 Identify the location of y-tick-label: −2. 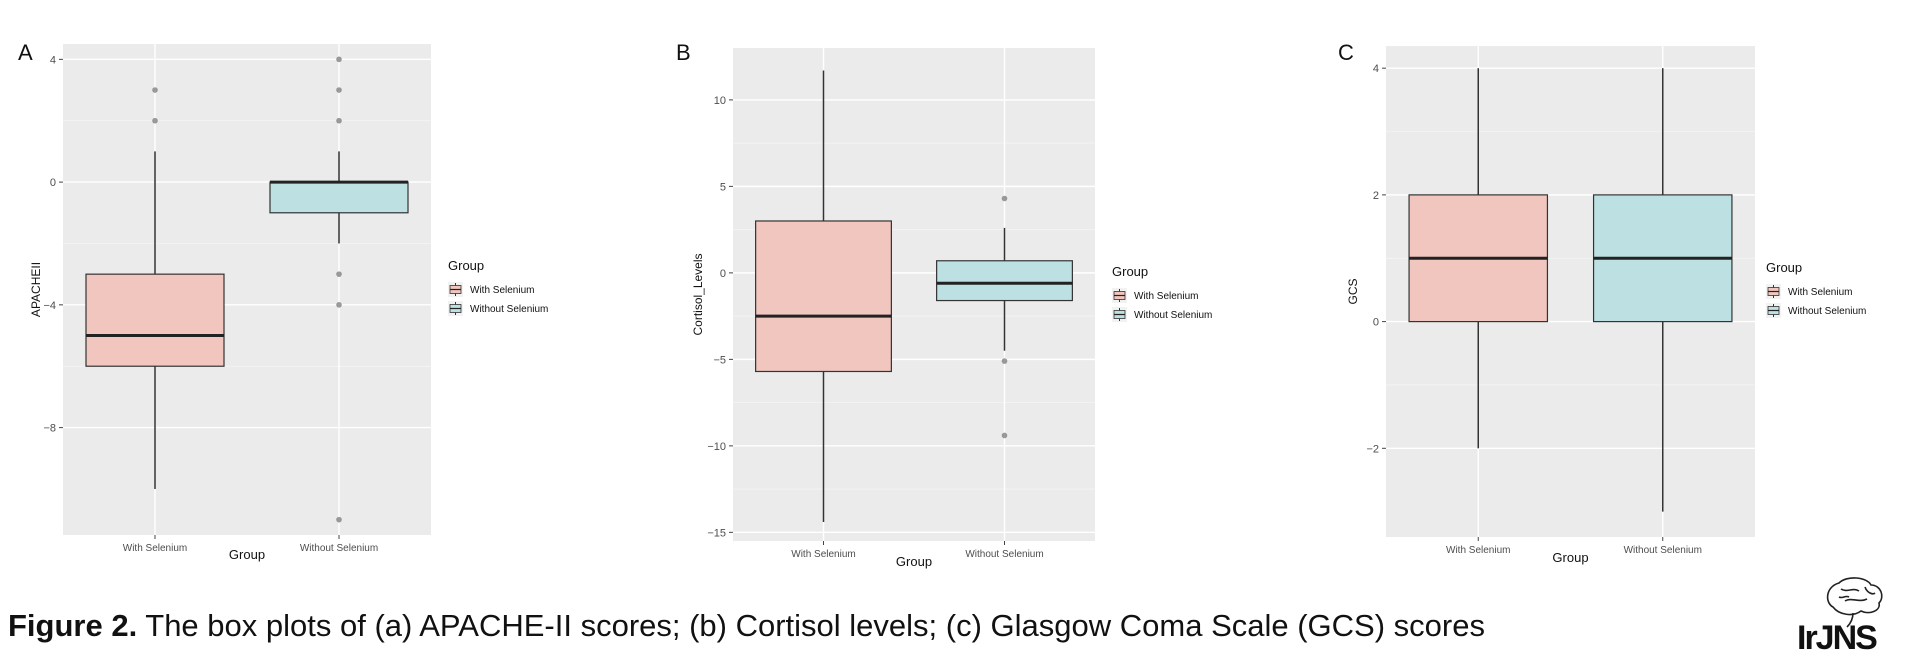
(1372, 449).